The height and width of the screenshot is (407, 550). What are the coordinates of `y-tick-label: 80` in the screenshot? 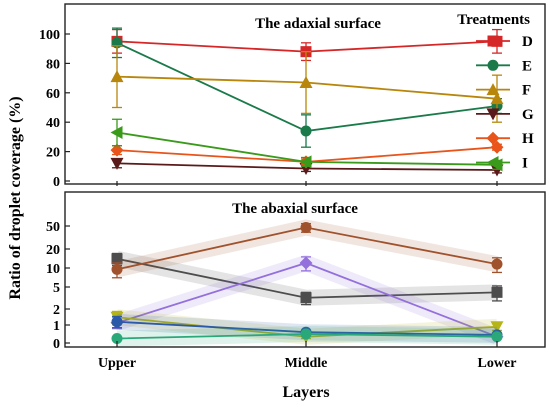 It's located at (53, 64).